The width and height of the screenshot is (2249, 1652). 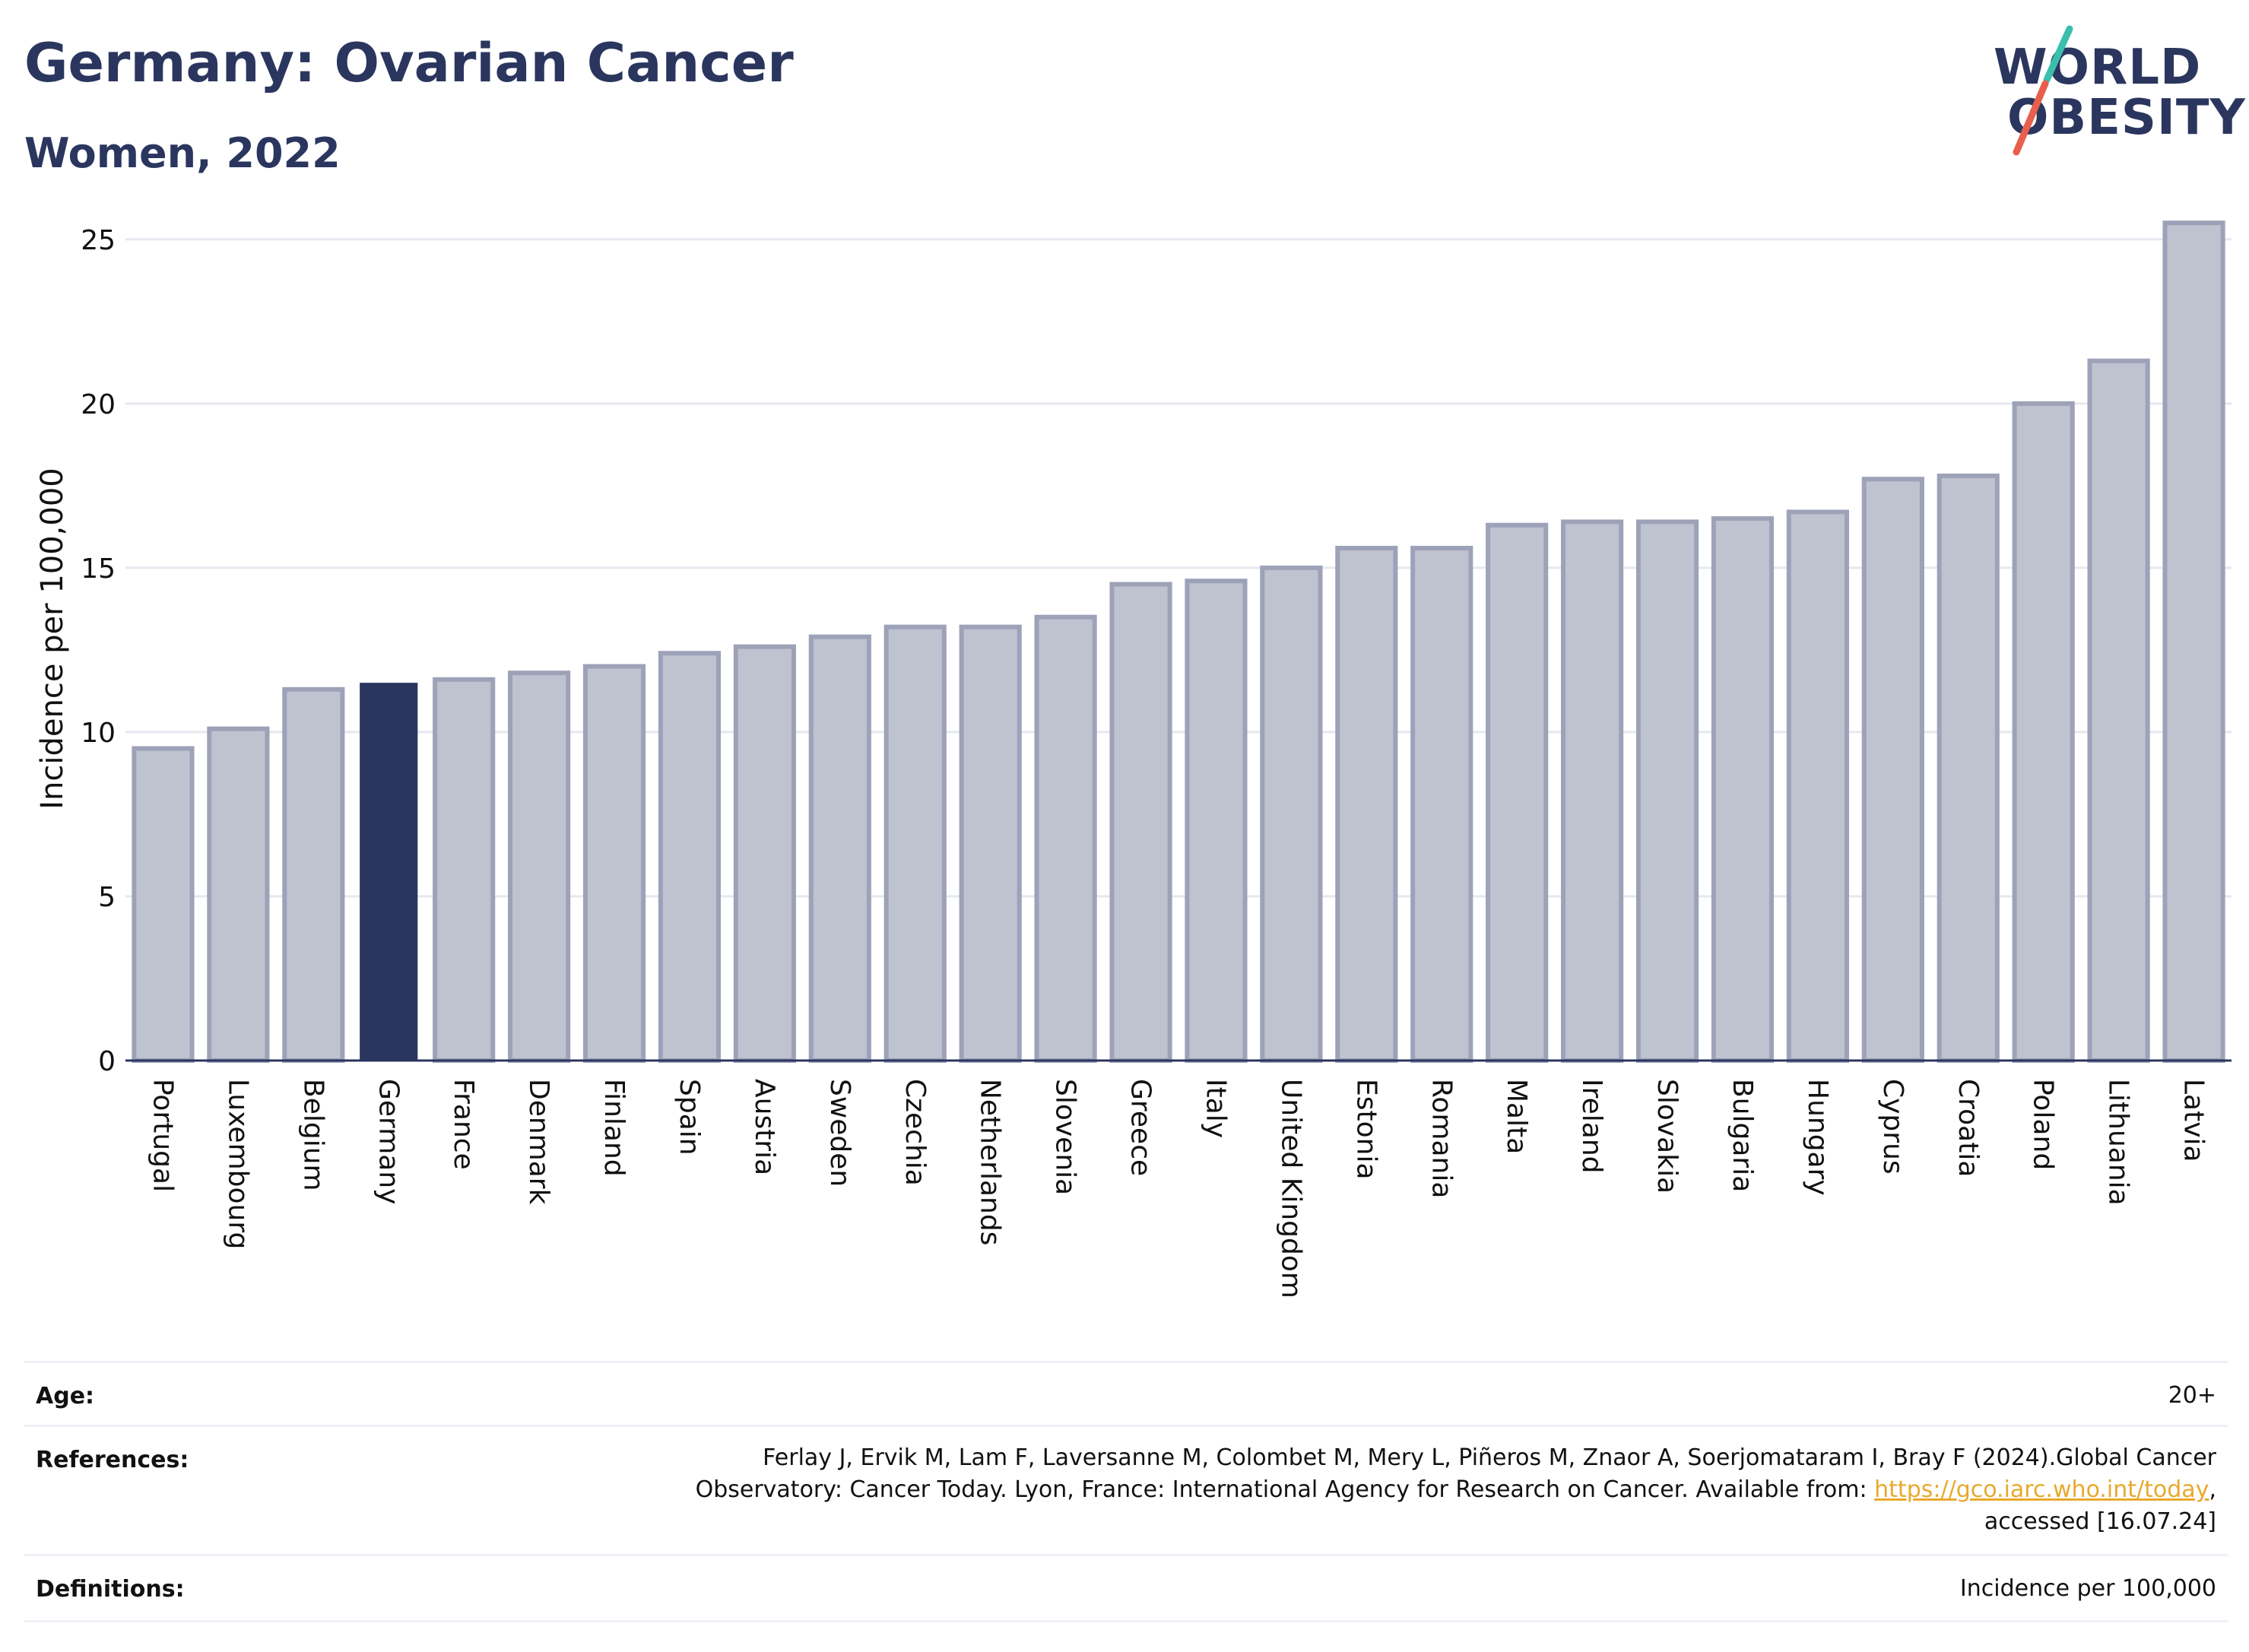 What do you see at coordinates (1441, 804) in the screenshot?
I see `bar-romania` at bounding box center [1441, 804].